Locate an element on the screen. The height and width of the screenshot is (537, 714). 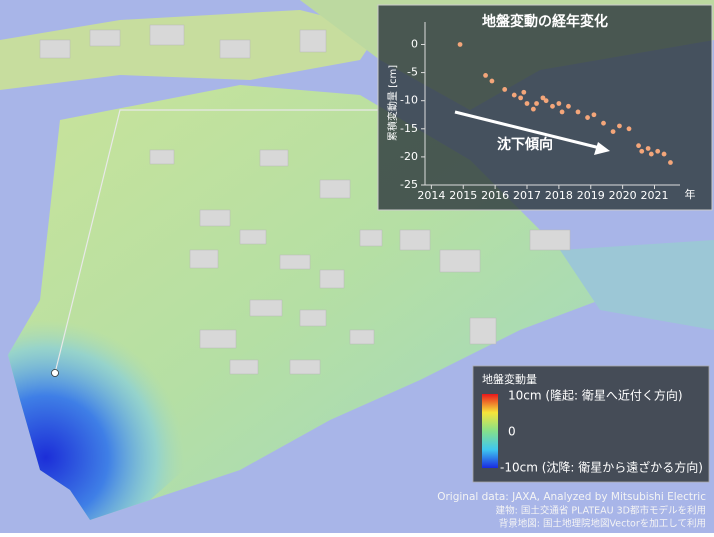
credit: 背景地図: 国土地理院地図Vectorを加工して利用 is located at coordinates (602, 524).